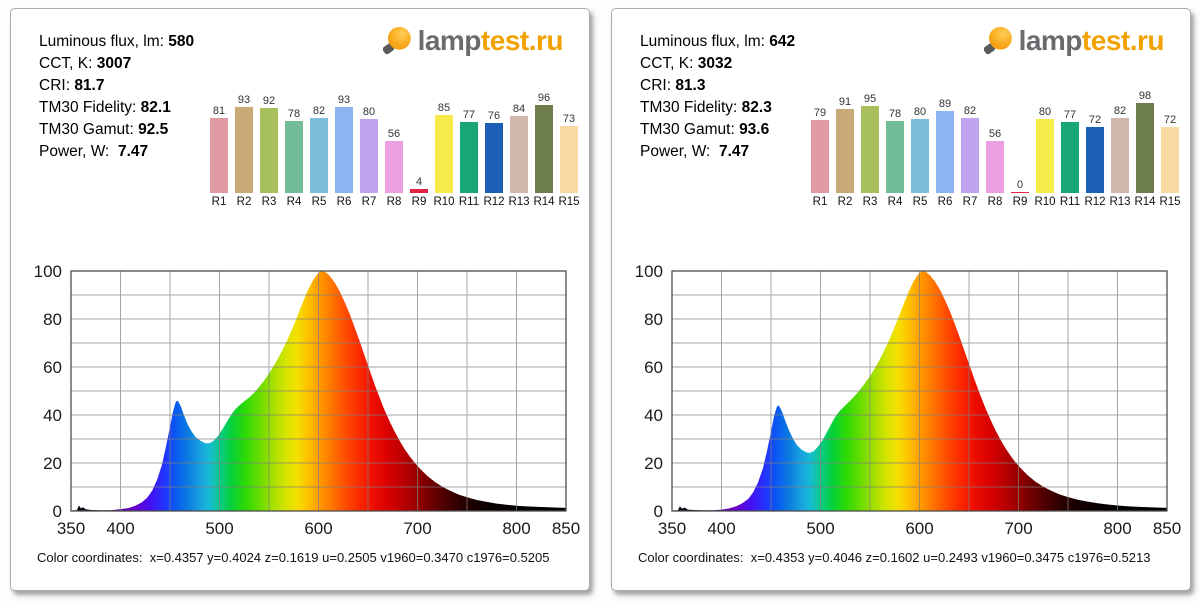 This screenshot has height=603, width=1200. I want to click on cri-bar-stack: 79, so click(820, 140).